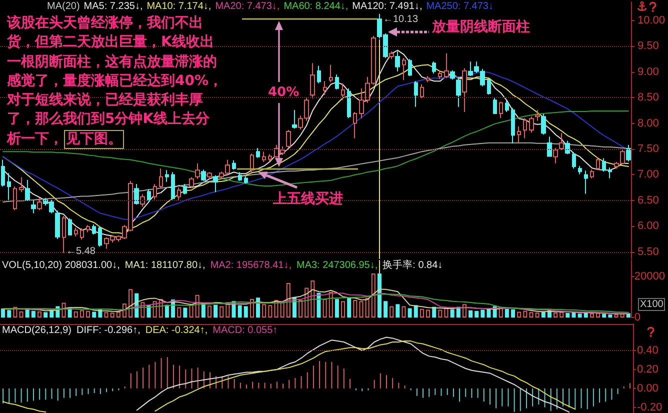 The width and height of the screenshot is (668, 413). I want to click on annotation: ←5.48, so click(81, 252).